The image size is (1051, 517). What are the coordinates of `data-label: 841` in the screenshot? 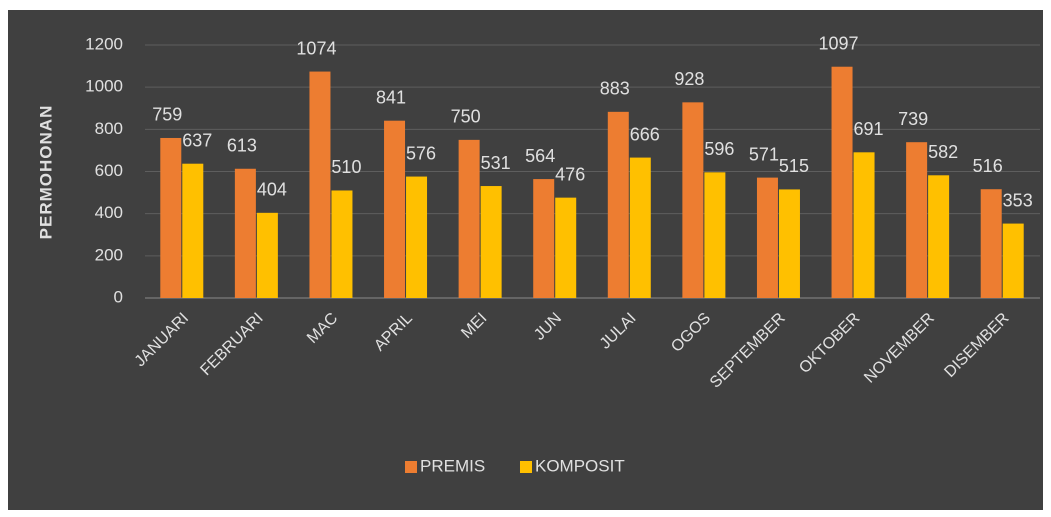 It's located at (391, 97).